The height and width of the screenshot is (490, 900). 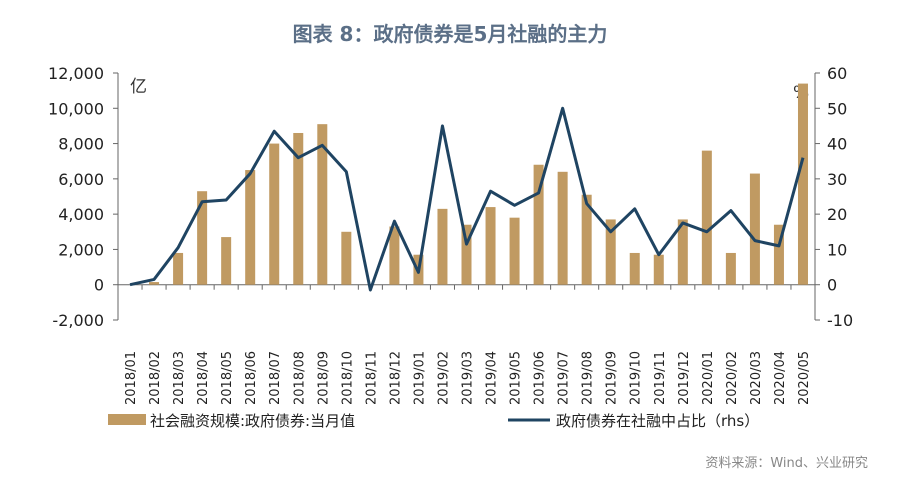 I want to click on x-tick-label: 2018/08, so click(x=299, y=378).